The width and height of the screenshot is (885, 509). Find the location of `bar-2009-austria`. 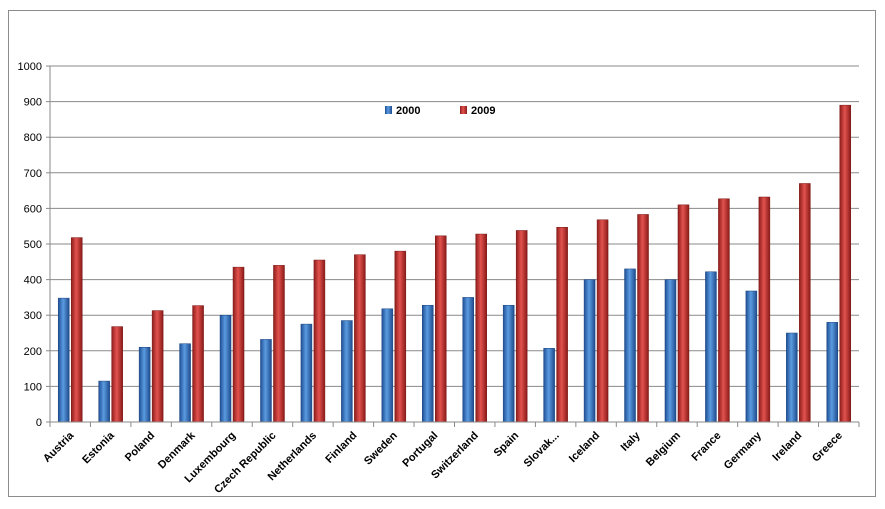

bar-2009-austria is located at coordinates (76, 330).